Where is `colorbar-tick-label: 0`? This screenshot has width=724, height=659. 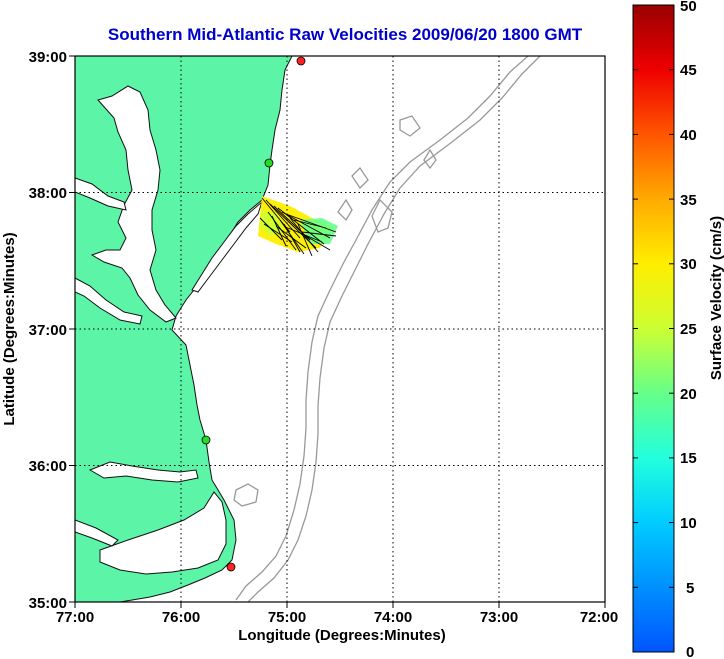
colorbar-tick-label: 0 is located at coordinates (690, 651).